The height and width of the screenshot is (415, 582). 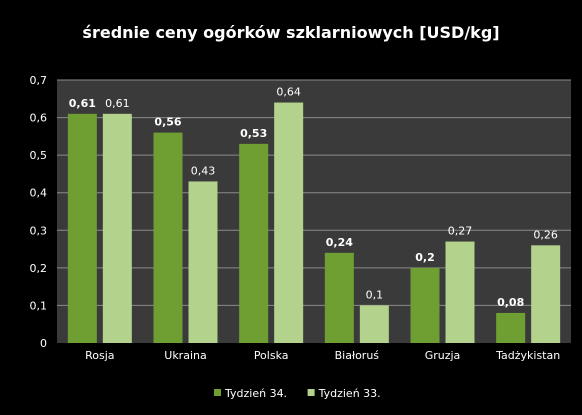 I want to click on legend-entry: Tydzień 33., so click(x=349, y=393).